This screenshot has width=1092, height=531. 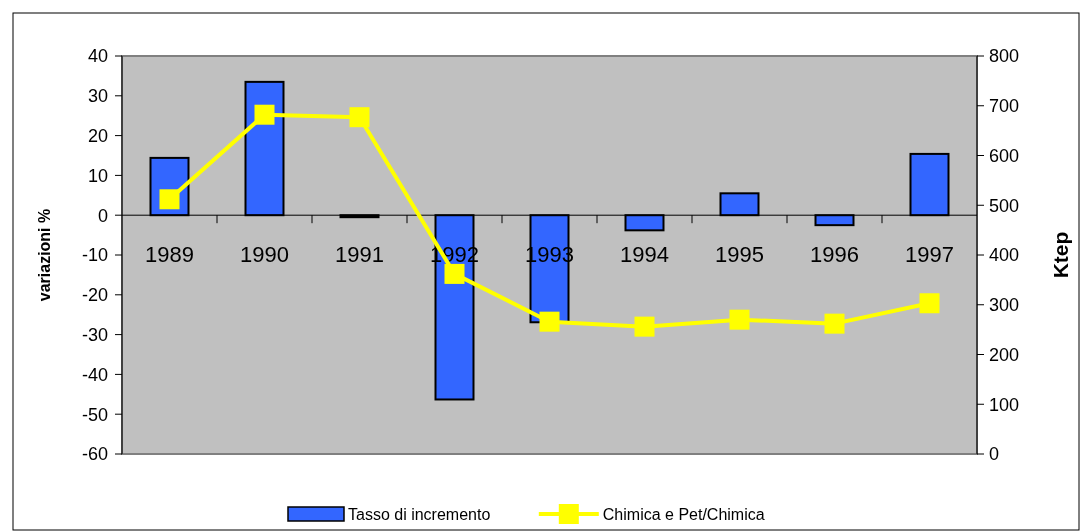 I want to click on y-tick-label: 20, so click(x=97, y=135).